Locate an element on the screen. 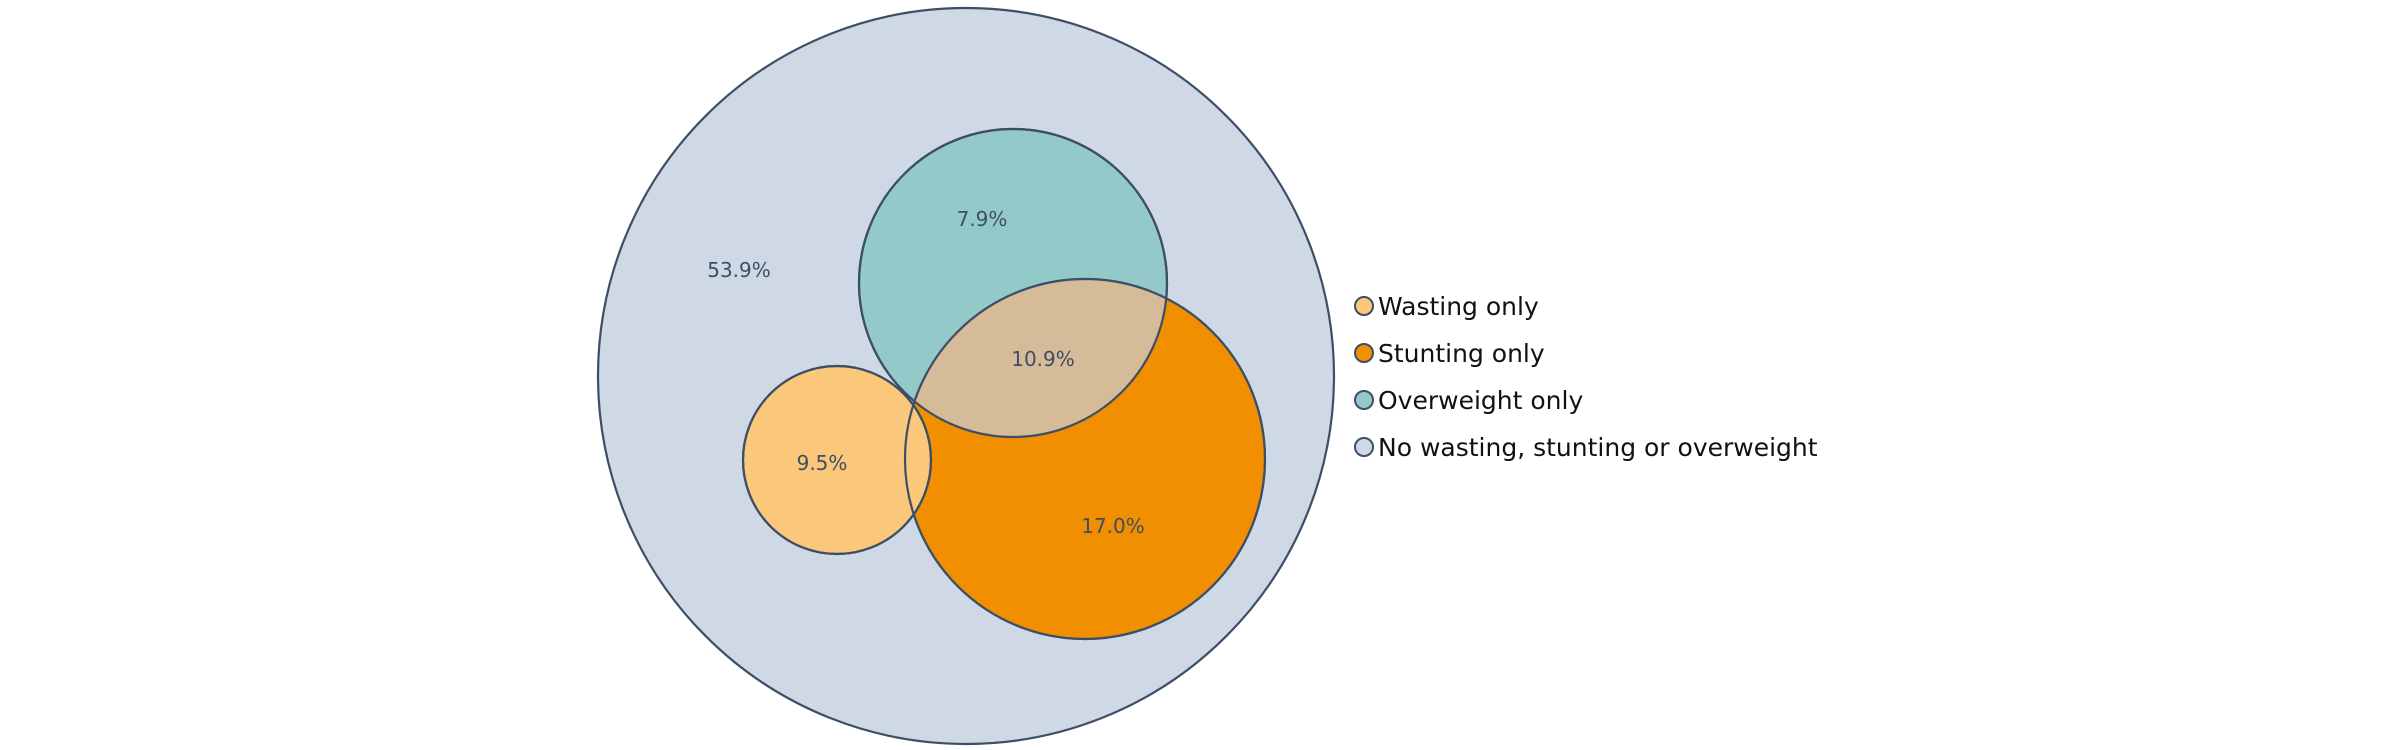 The width and height of the screenshot is (2400, 750). none-value-label: 53.9% is located at coordinates (739, 270).